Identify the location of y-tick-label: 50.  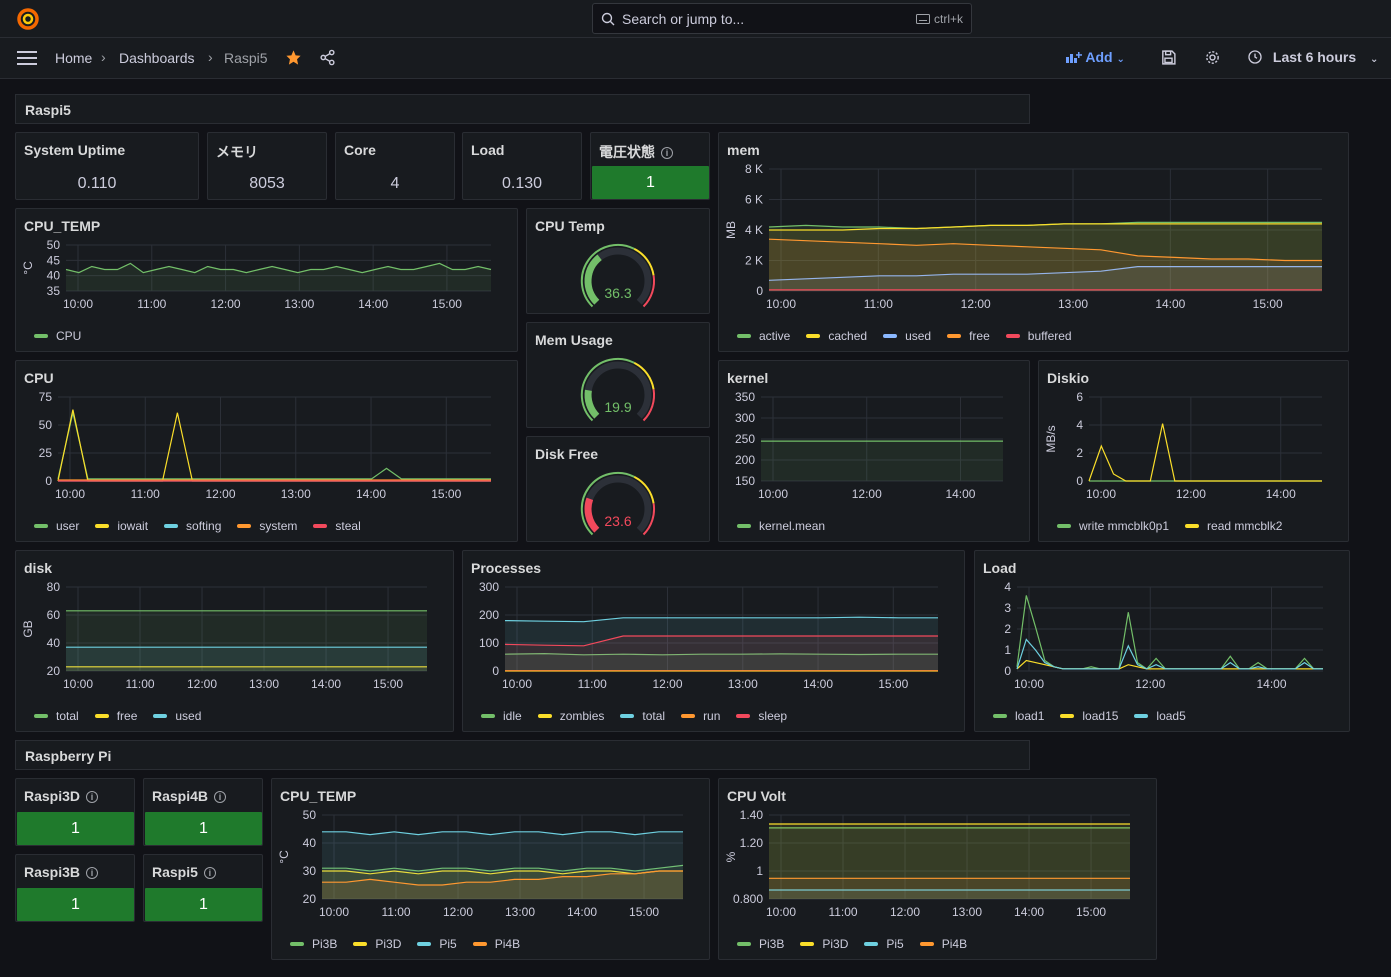
(310, 815).